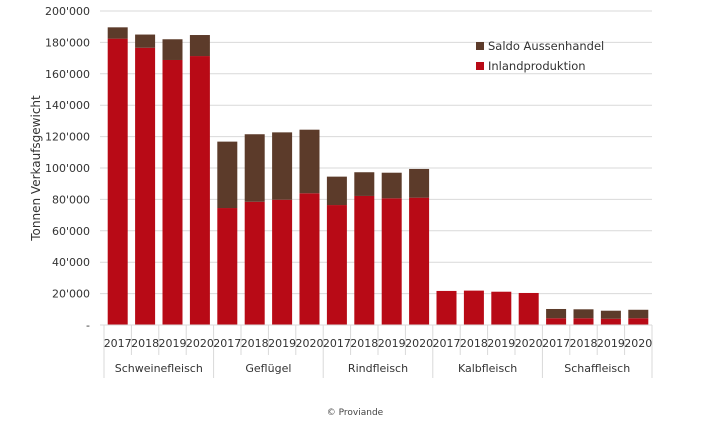  What do you see at coordinates (36, 168) in the screenshot?
I see `y-axis-label: Tonnen Verkaufsgewicht` at bounding box center [36, 168].